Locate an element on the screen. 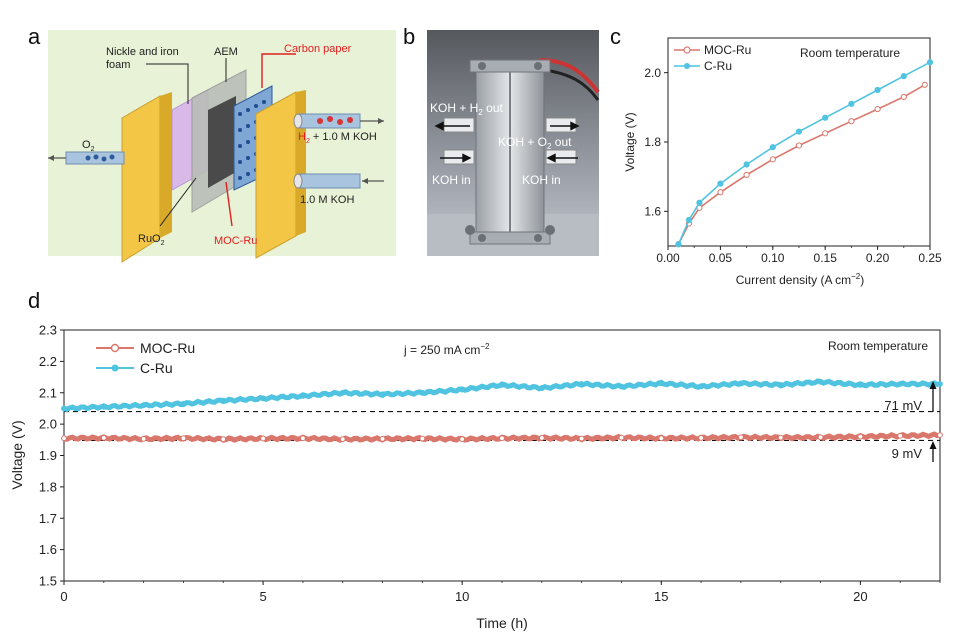 This screenshot has height=642, width=954. y-tick-label: 2.2 is located at coordinates (48, 361).